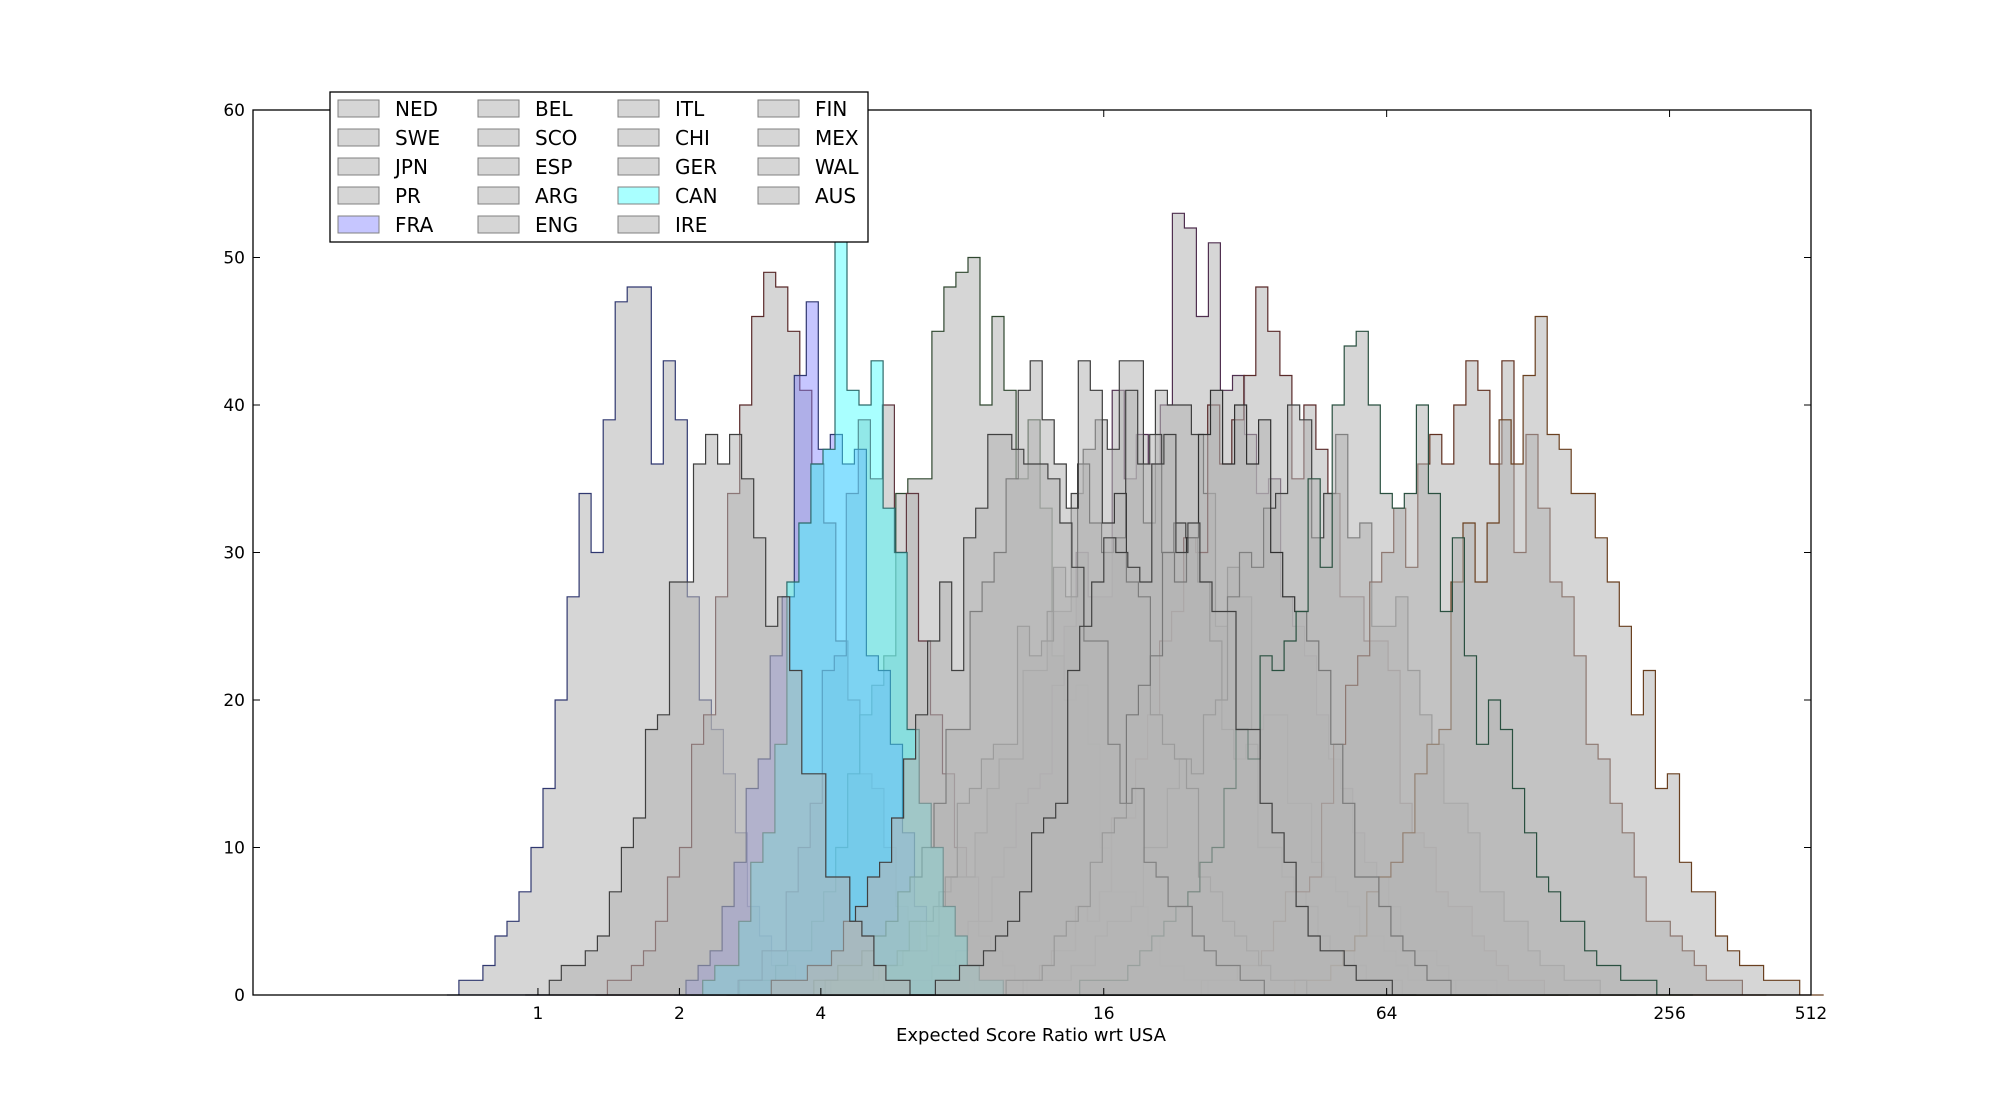 The image size is (2000, 1100). Describe the element at coordinates (1104, 1014) in the screenshot. I see `x-tick-label: 16` at that location.